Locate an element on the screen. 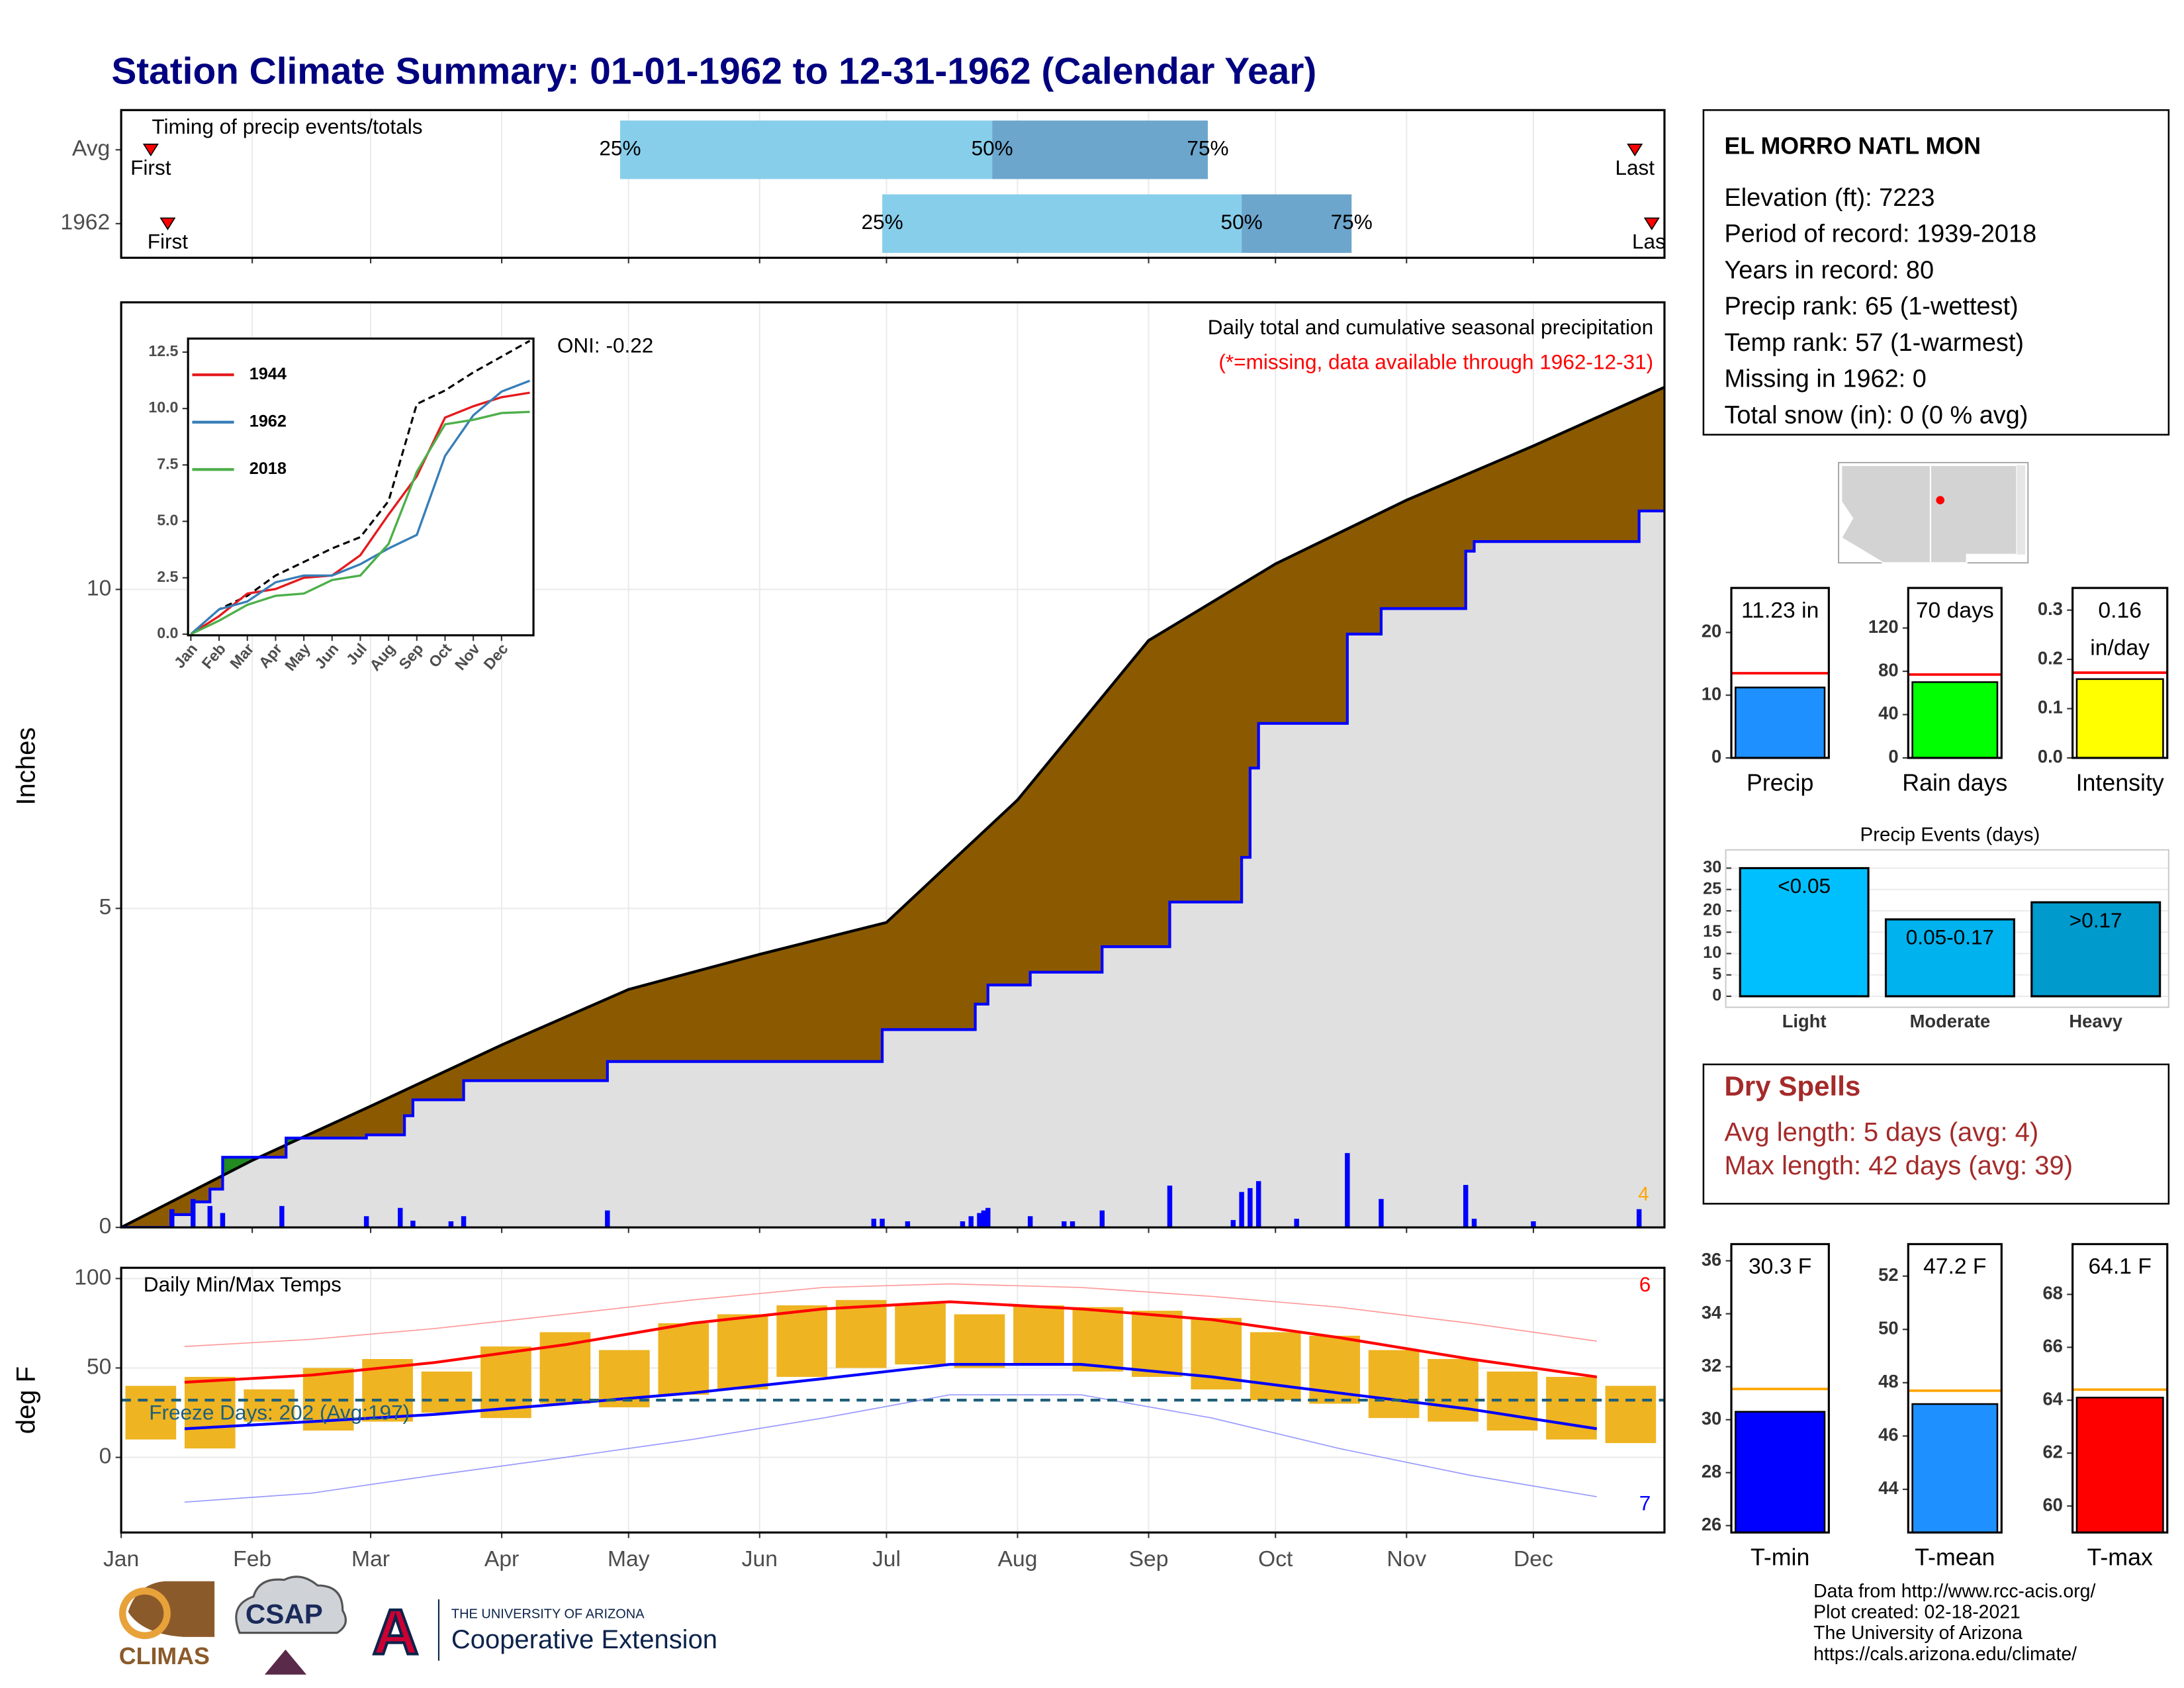 This screenshot has height=1688, width=2184. bar-label: >0.17 is located at coordinates (2096, 920).